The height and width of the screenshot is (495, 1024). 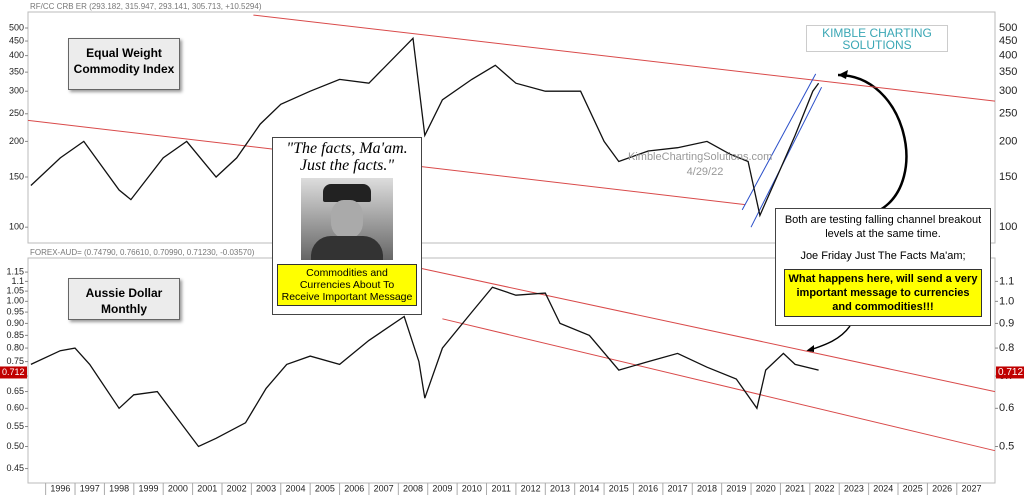 I want to click on date: 4/29/22, so click(x=705, y=172).